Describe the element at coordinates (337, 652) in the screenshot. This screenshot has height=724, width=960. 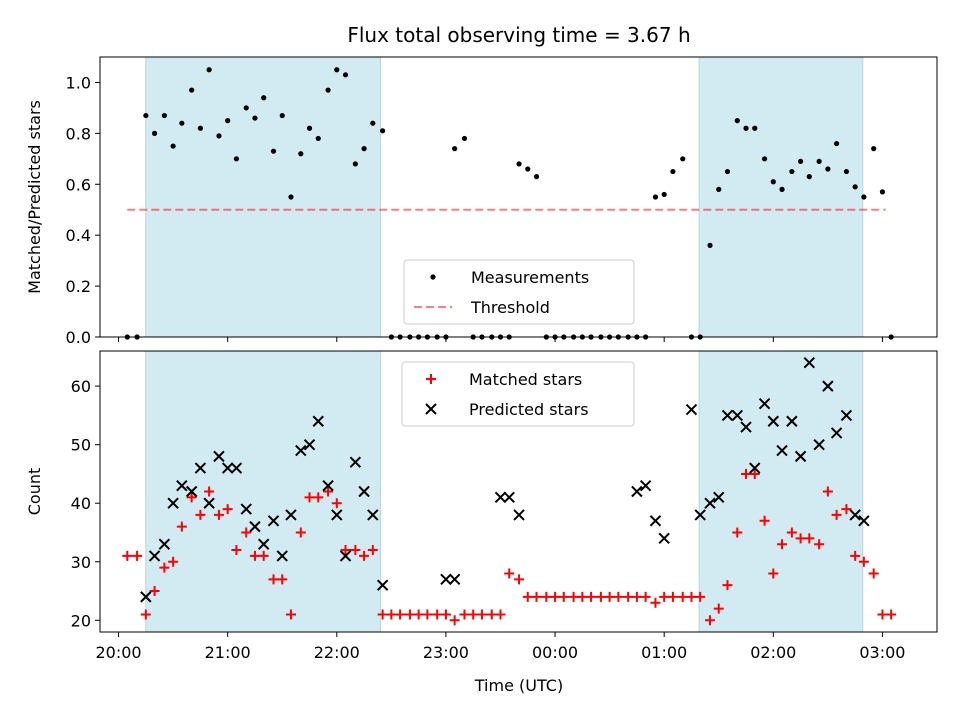
I see `x-tick-label: 22:00` at that location.